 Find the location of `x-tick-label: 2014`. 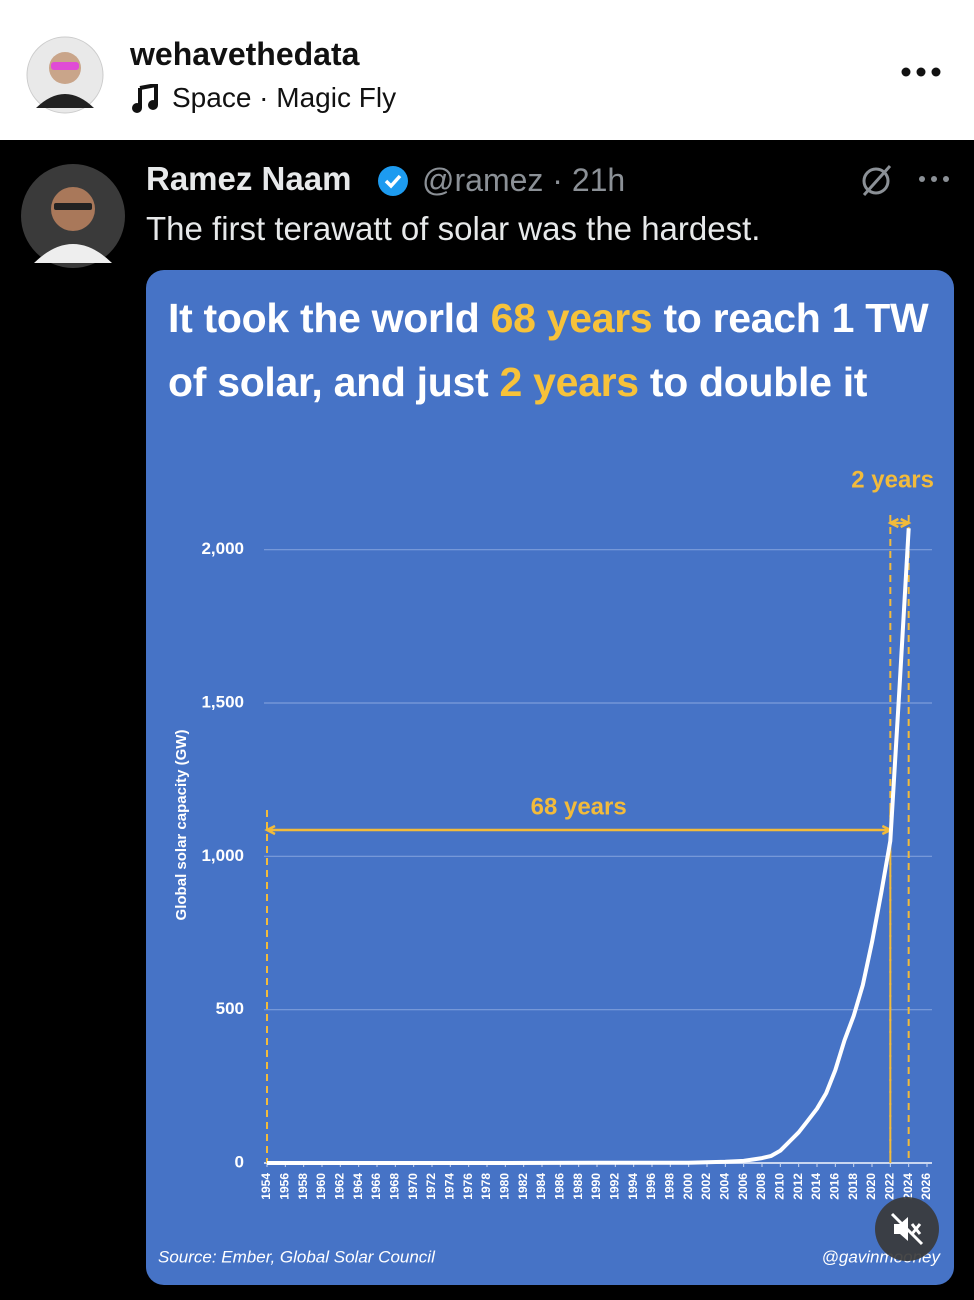

x-tick-label: 2014 is located at coordinates (816, 1186).